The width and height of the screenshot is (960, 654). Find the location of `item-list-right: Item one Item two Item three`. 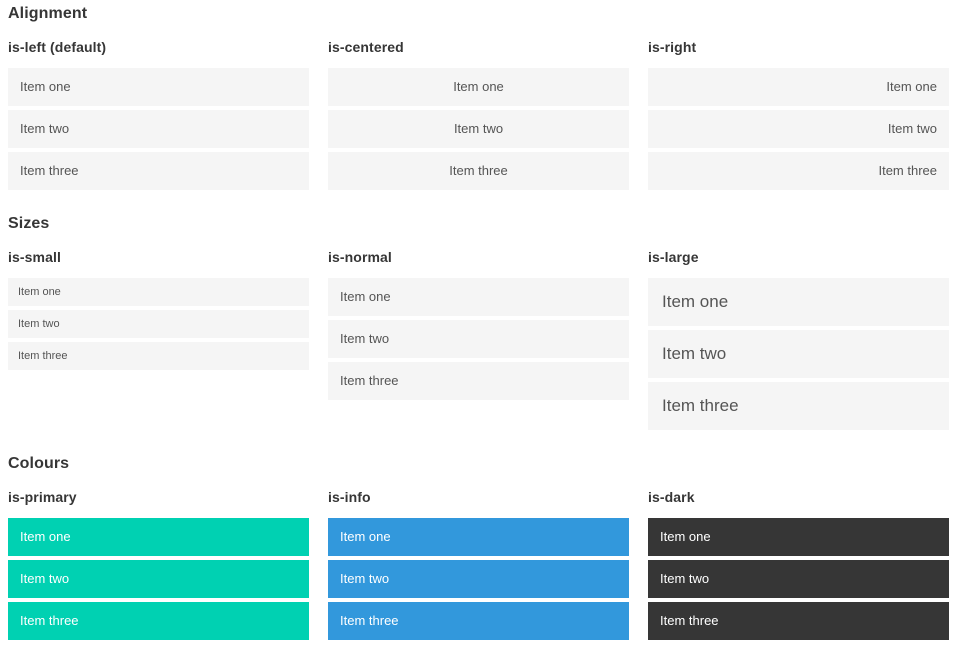

item-list-right: Item one Item two Item three is located at coordinates (798, 129).